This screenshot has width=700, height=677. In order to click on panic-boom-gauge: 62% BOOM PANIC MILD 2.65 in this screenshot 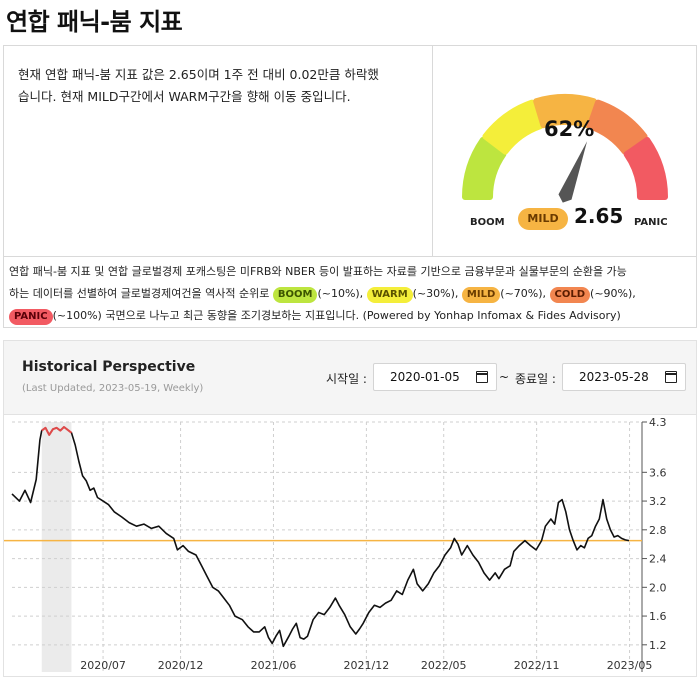, I will do `click(565, 151)`.